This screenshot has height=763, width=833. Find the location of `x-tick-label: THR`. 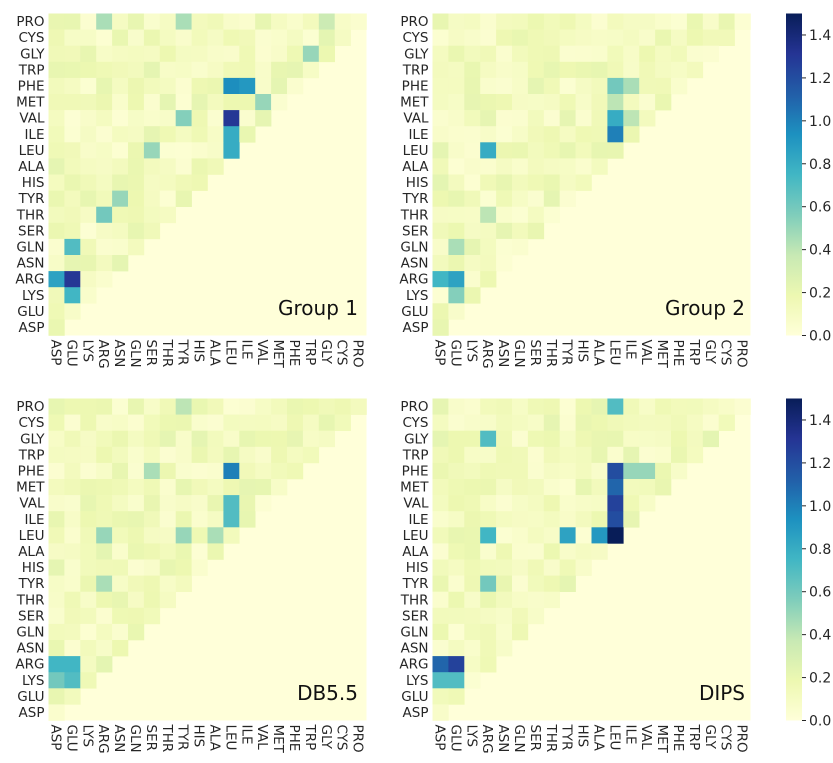

x-tick-label: THR is located at coordinates (167, 738).